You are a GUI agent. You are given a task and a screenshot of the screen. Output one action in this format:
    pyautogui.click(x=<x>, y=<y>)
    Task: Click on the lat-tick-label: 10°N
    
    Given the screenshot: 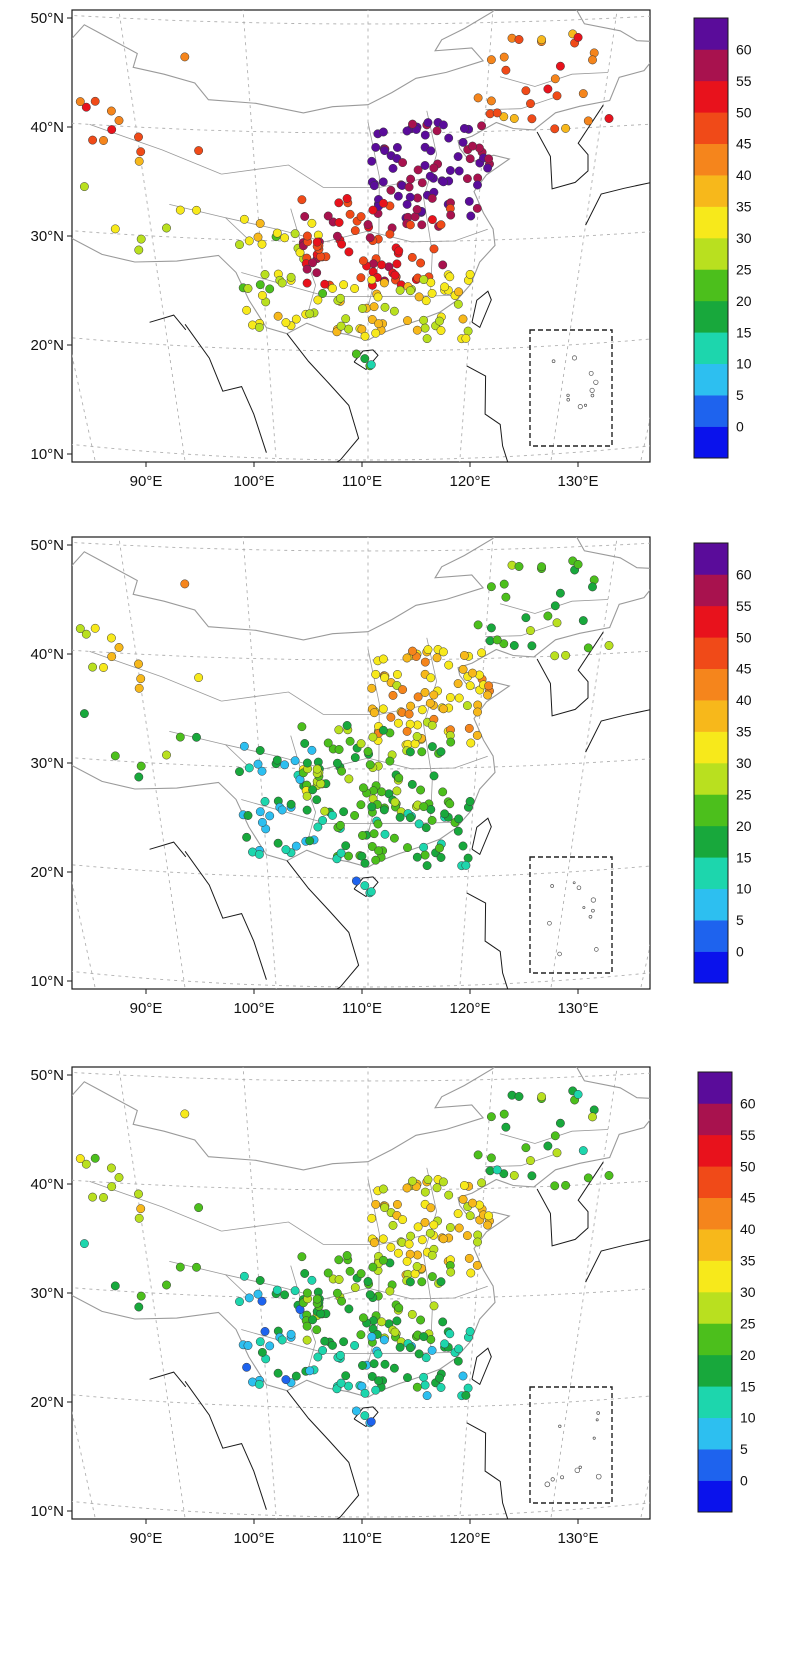 What is the action you would take?
    pyautogui.click(x=47, y=454)
    